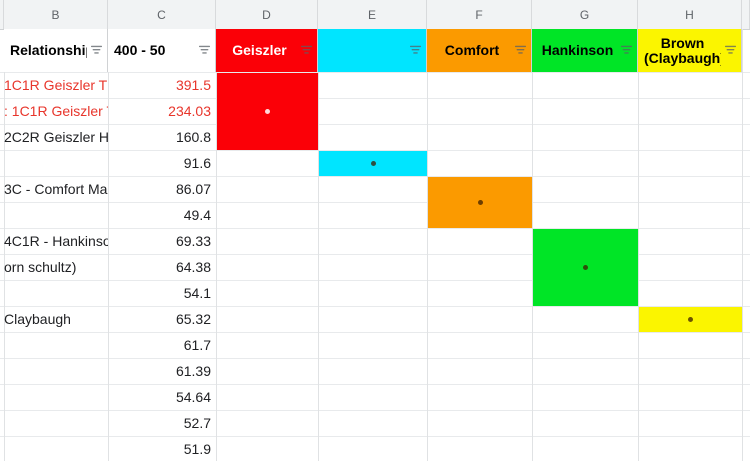 Image resolution: width=750 pixels, height=461 pixels. What do you see at coordinates (56, 111) in the screenshot?
I see `cell-b-2: : 1C1R Geiszler T` at bounding box center [56, 111].